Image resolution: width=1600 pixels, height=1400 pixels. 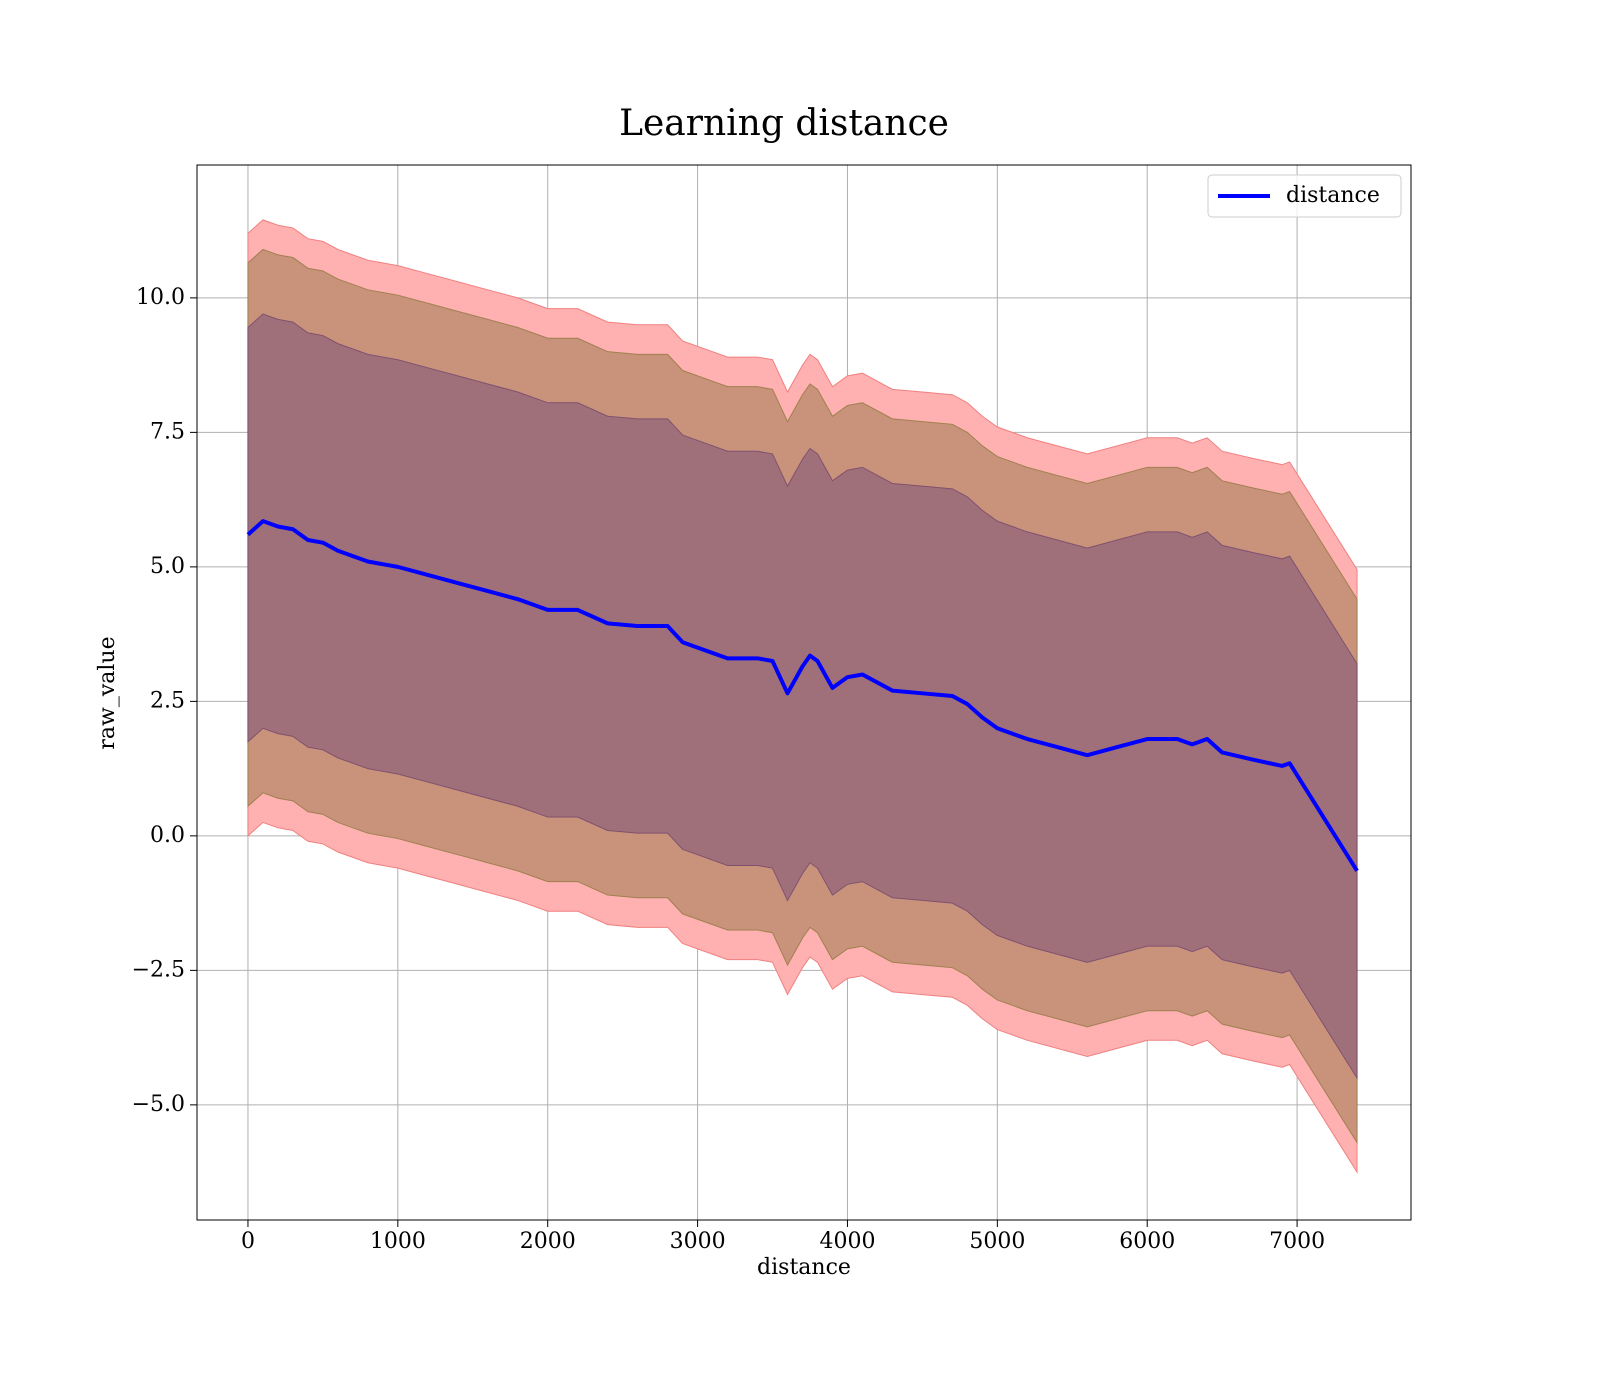 What do you see at coordinates (1297, 1241) in the screenshot?
I see `x-tick-label: 7000` at bounding box center [1297, 1241].